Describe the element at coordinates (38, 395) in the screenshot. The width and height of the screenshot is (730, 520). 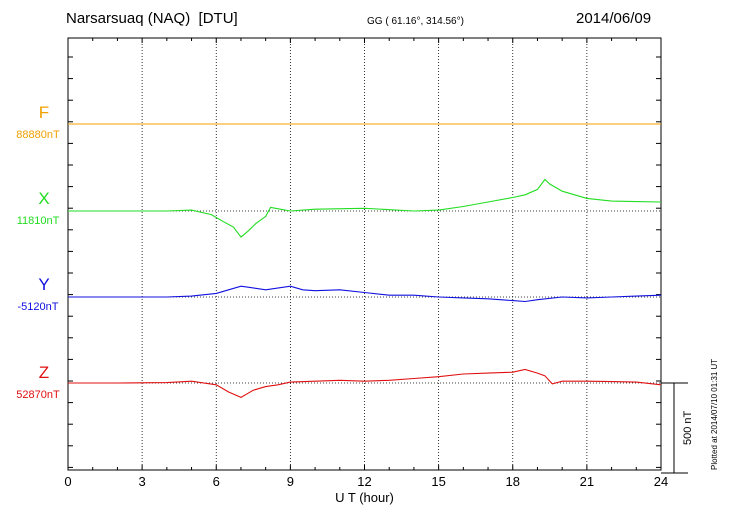
I see `baseline-value-z: 52870nT` at that location.